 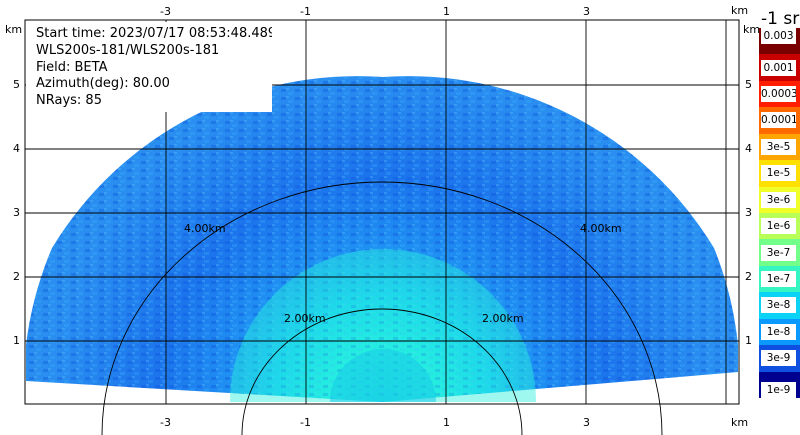 I want to click on colorbar-label: 3e-6, so click(x=778, y=199).